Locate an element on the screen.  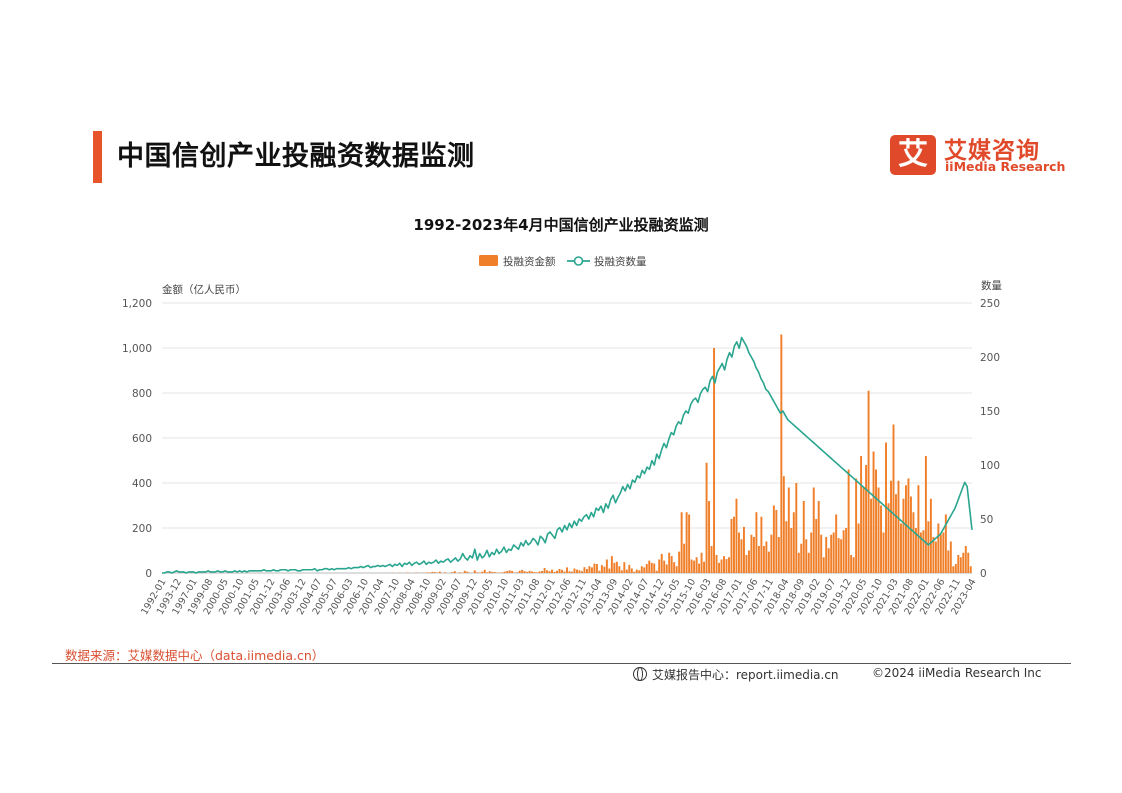
legend-line-label: 投融资数量 is located at coordinates (620, 261).